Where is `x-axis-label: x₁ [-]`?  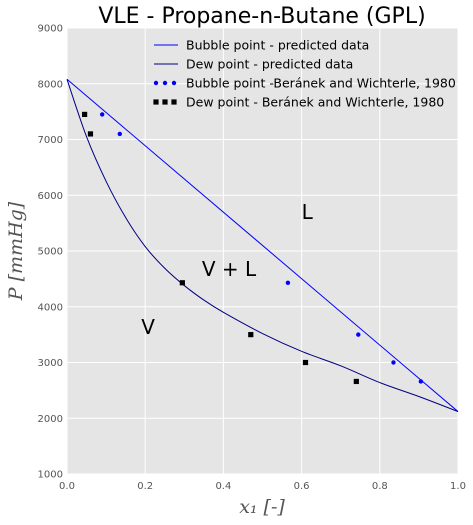
x-axis-label: x₁ [-] is located at coordinates (262, 507).